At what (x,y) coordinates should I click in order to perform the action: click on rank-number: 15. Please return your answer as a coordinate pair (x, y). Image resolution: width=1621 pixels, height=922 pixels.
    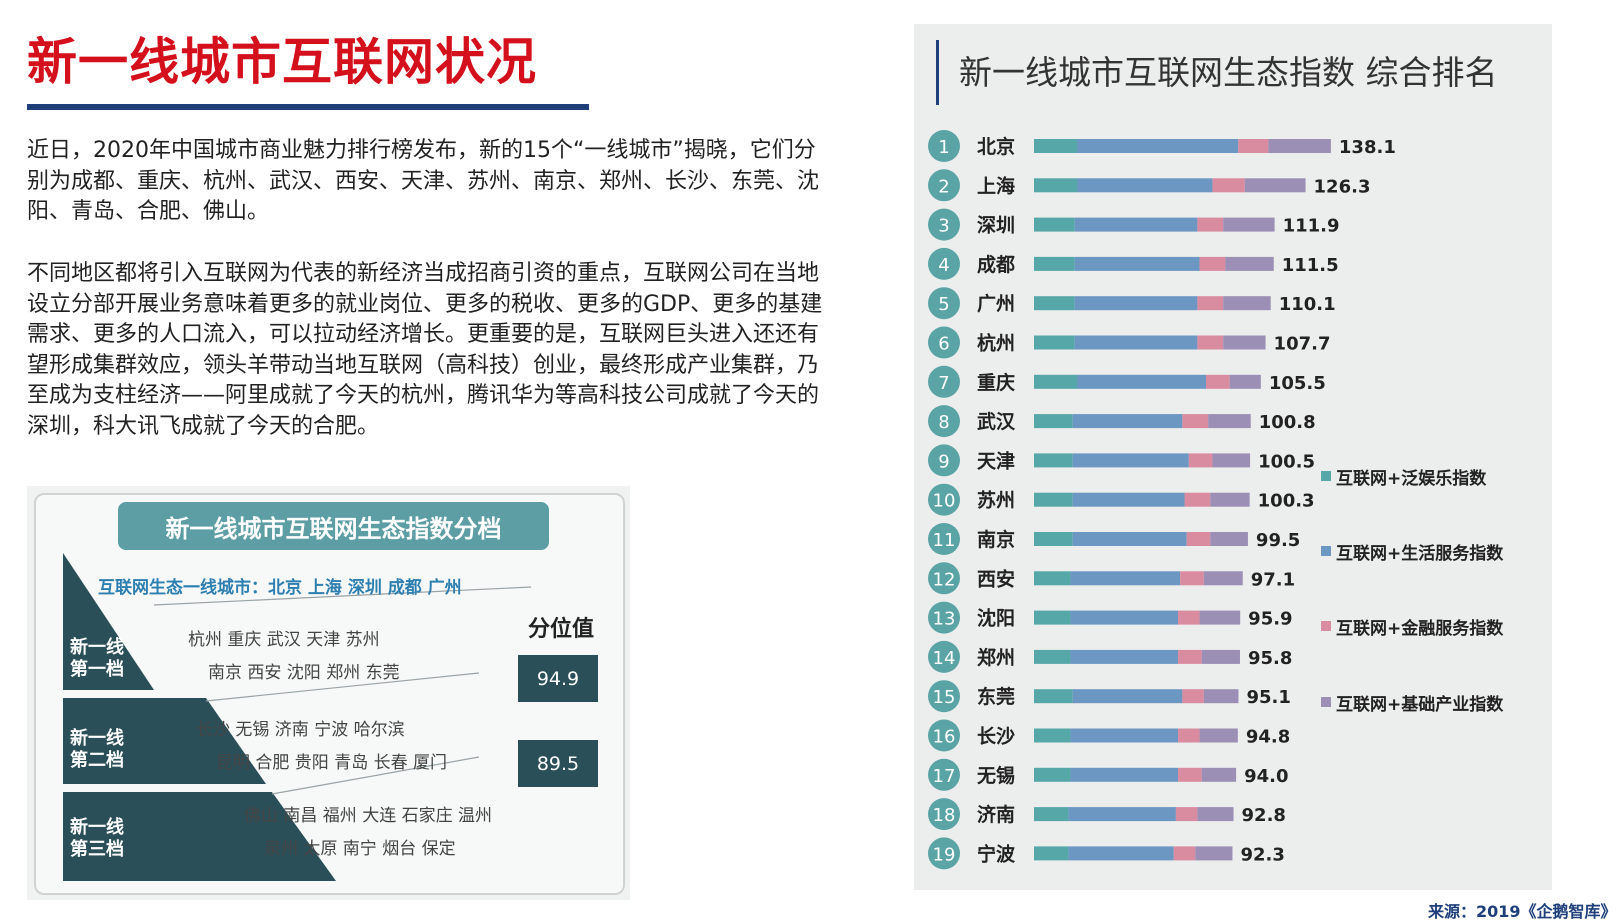
    Looking at the image, I should click on (944, 697).